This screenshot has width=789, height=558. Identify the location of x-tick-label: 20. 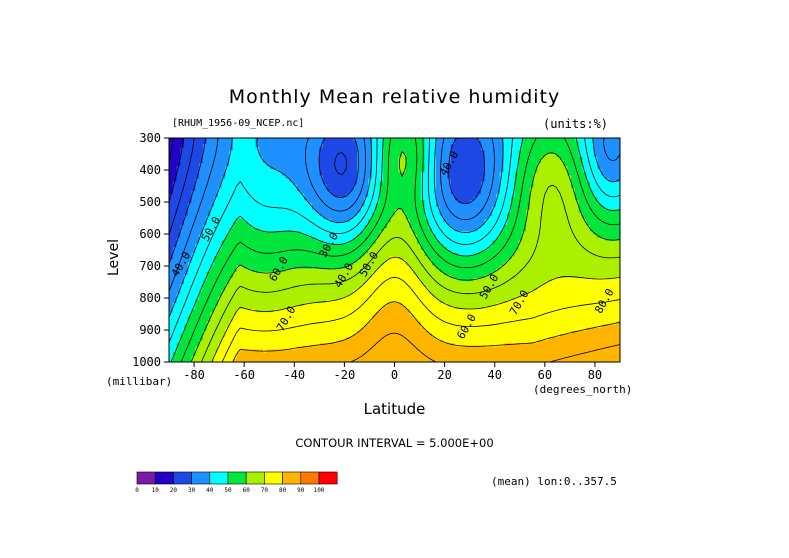
(444, 375).